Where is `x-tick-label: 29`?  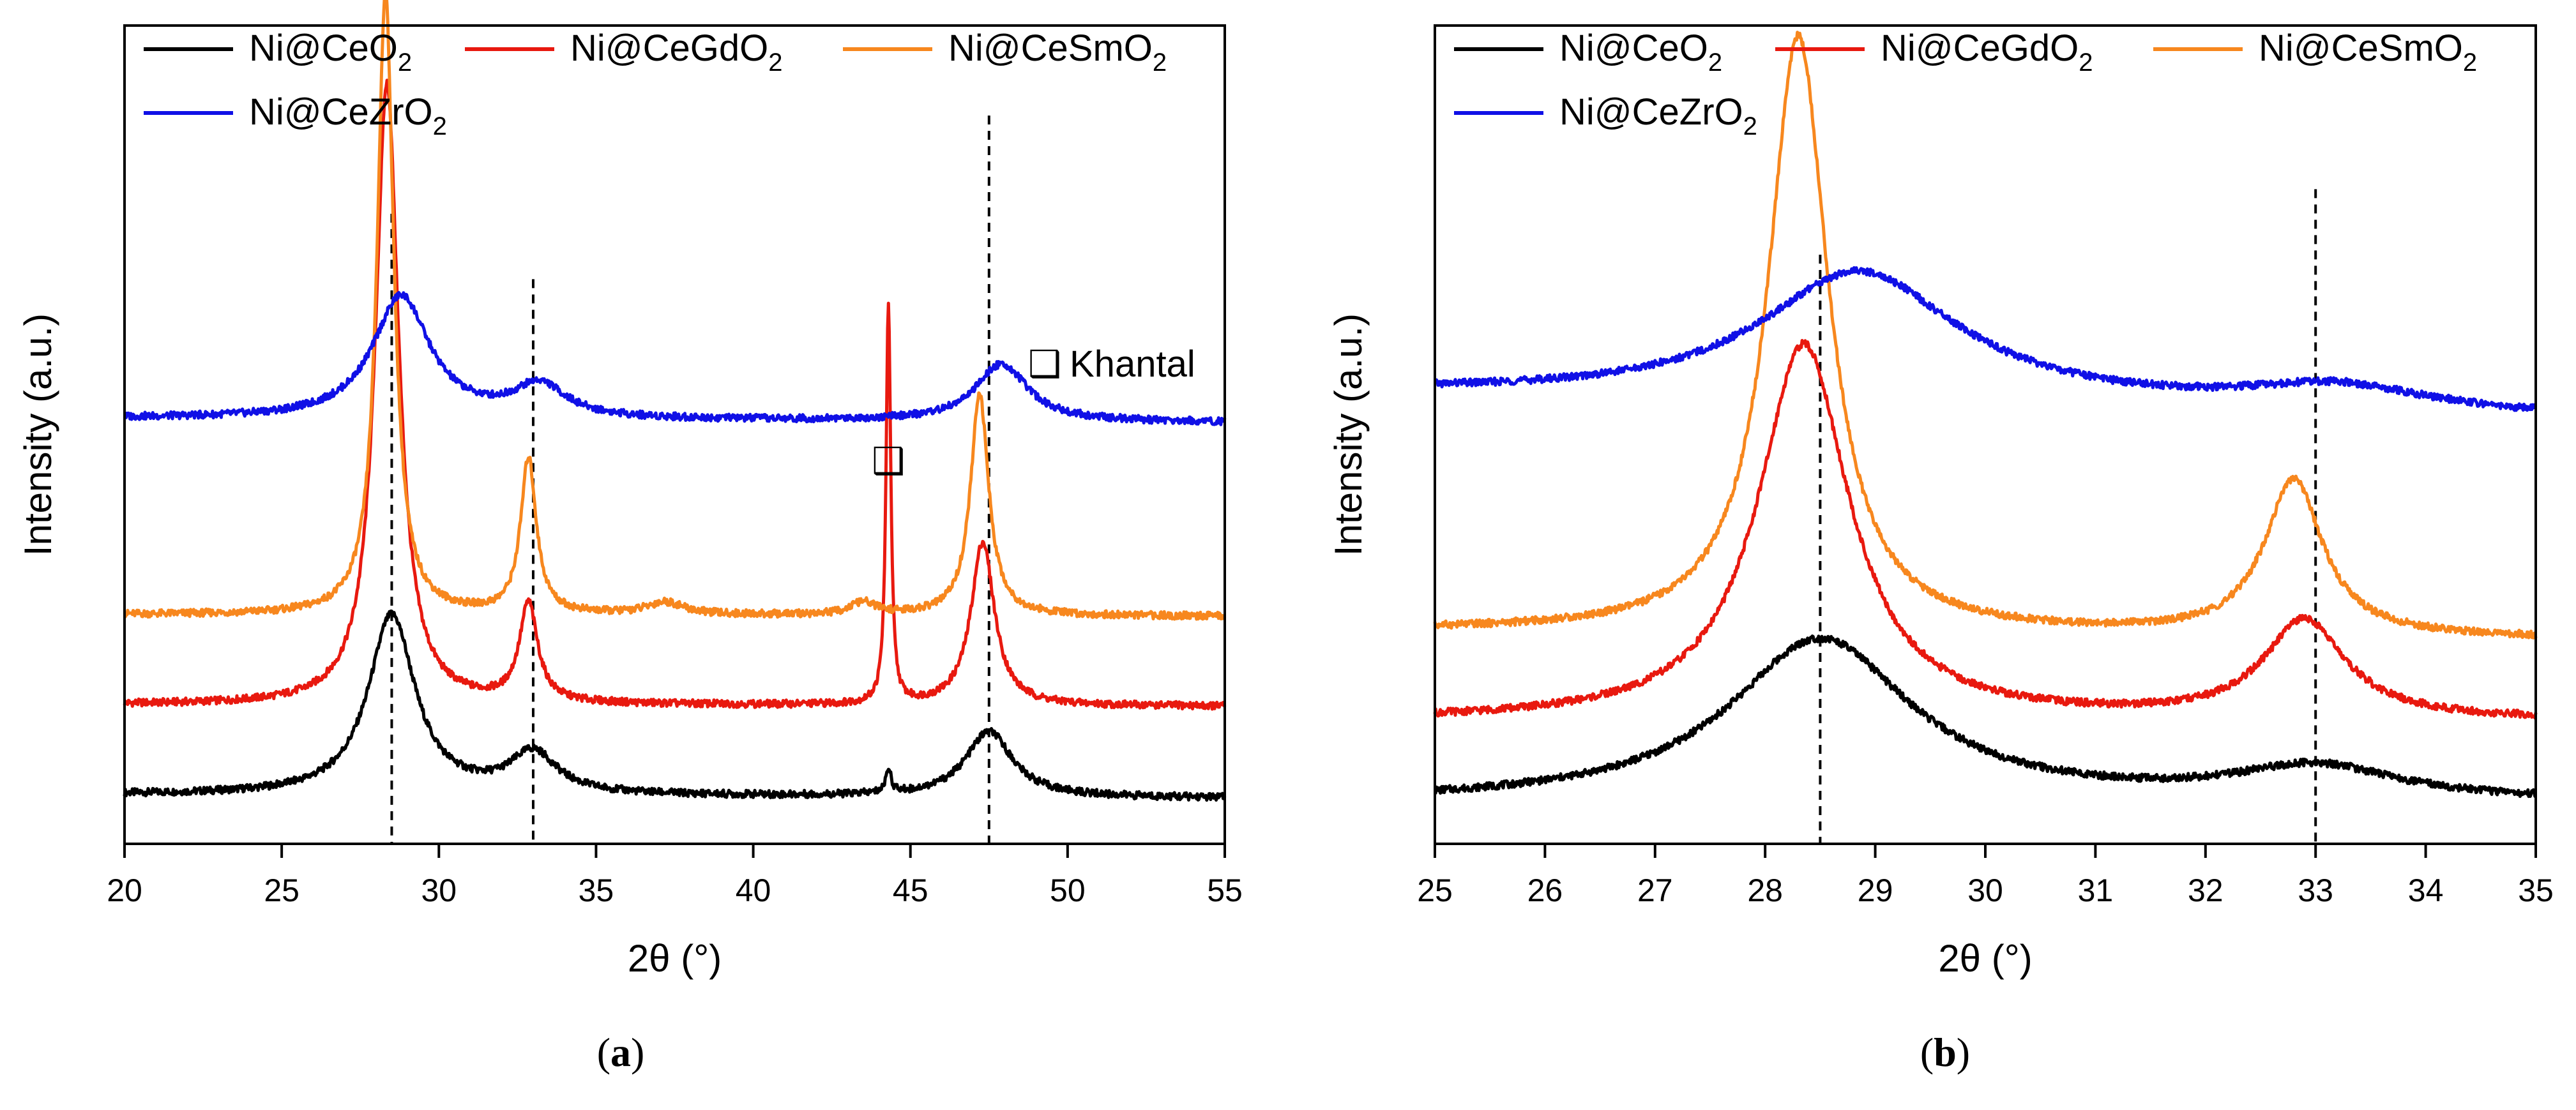 x-tick-label: 29 is located at coordinates (1876, 890).